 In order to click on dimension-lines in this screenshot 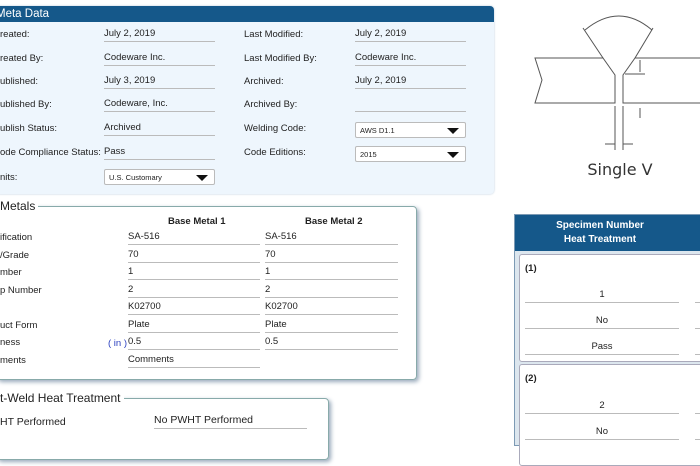, I will do `click(625, 105)`.